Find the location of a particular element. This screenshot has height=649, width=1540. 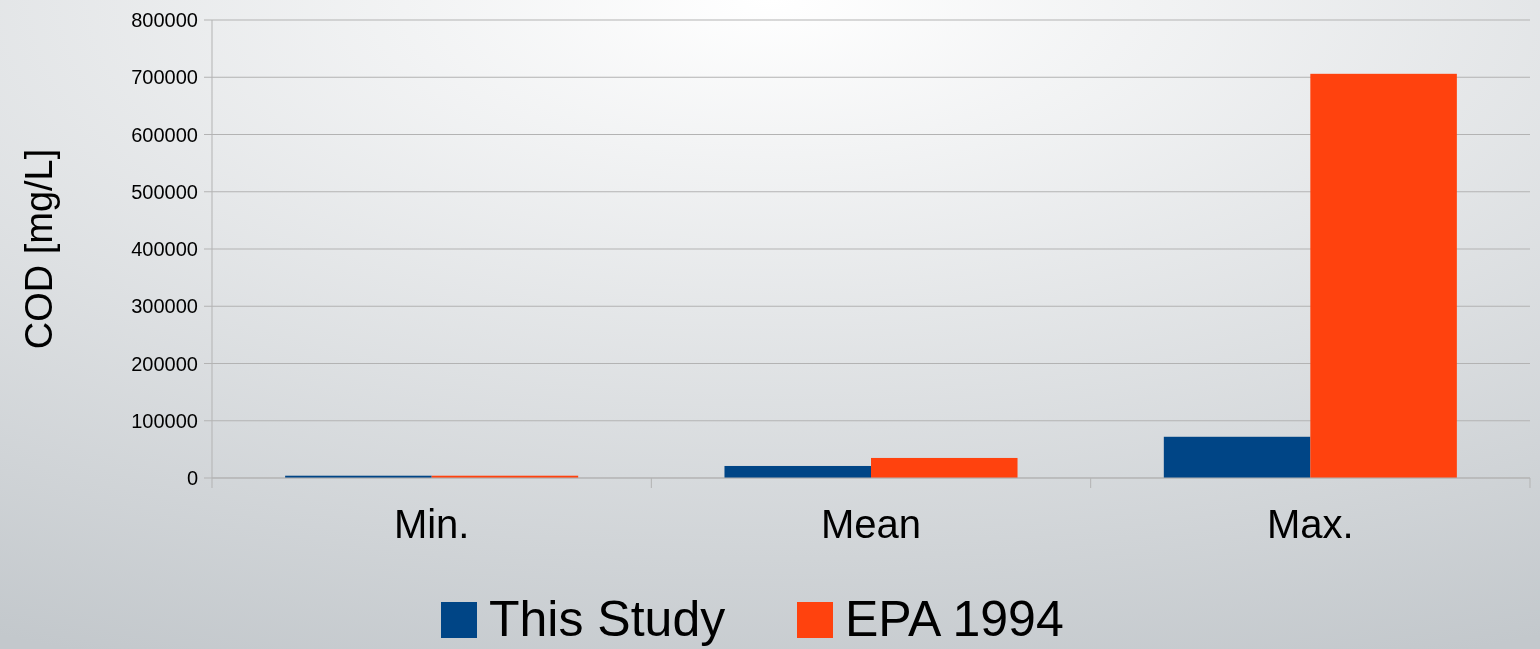

x-tick-label: Mean is located at coordinates (871, 524).